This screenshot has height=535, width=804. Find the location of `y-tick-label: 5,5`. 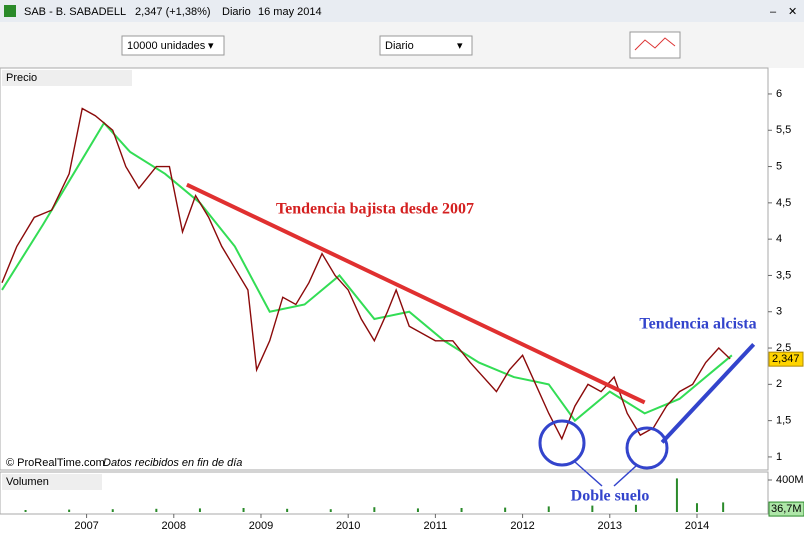

y-tick-label: 5,5 is located at coordinates (783, 130).